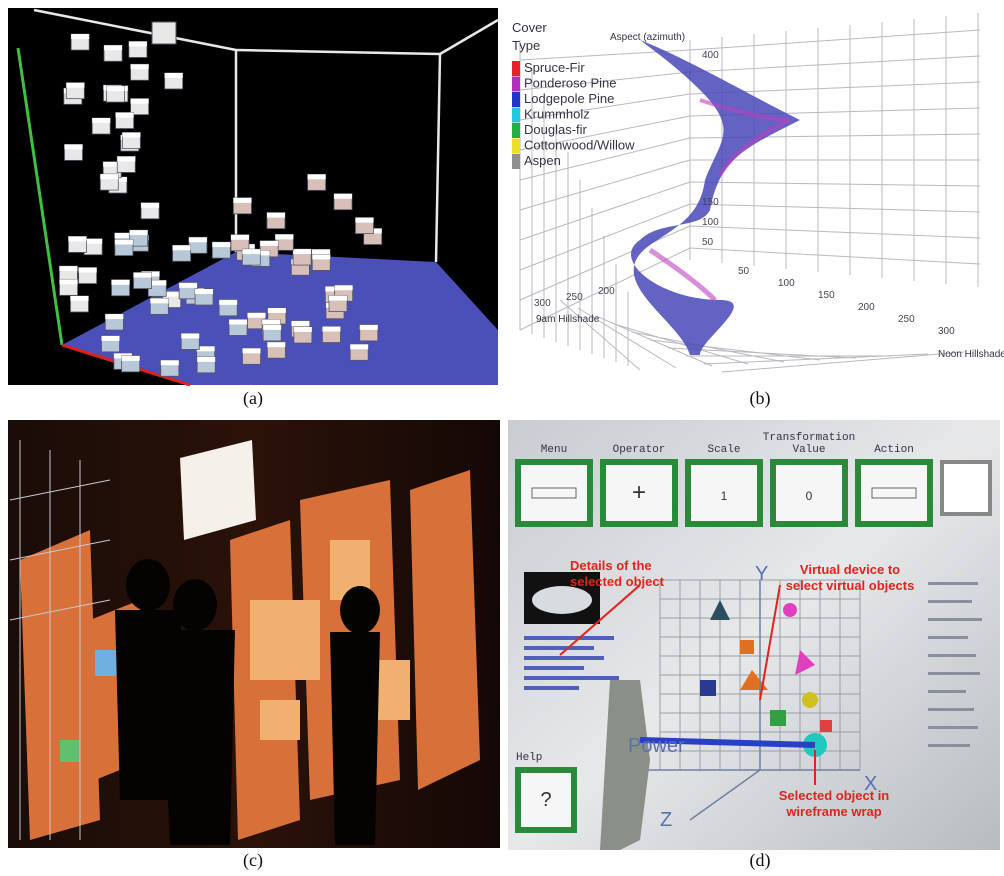 The width and height of the screenshot is (1004, 876). Describe the element at coordinates (568, 319) in the screenshot. I see `axis-label: 9am Hillshade` at that location.